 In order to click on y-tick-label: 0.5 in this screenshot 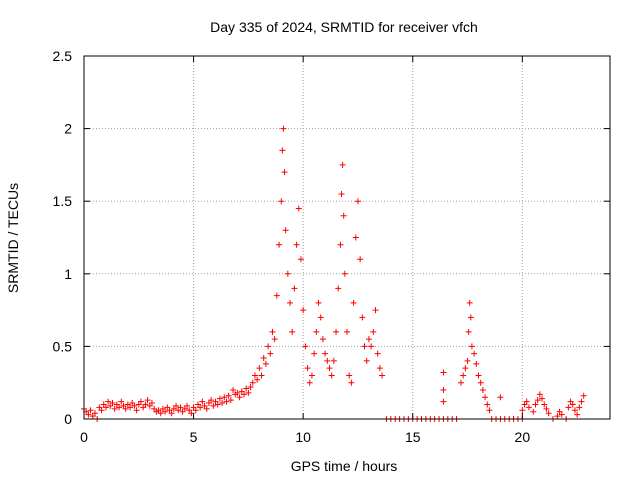, I will do `click(63, 346)`.